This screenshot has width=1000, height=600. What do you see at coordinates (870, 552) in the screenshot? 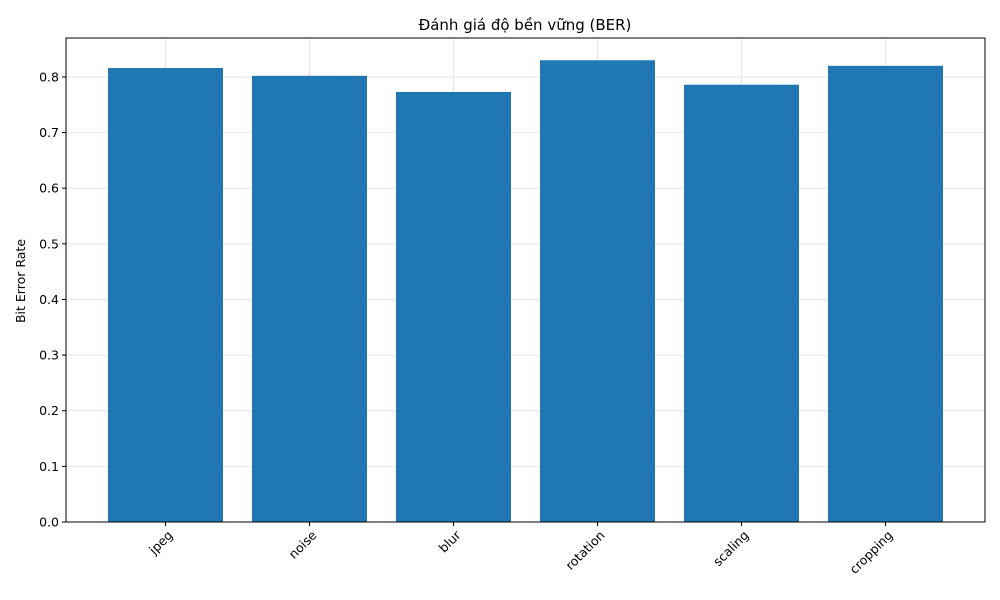
I see `x-tick-label: cropping` at bounding box center [870, 552].